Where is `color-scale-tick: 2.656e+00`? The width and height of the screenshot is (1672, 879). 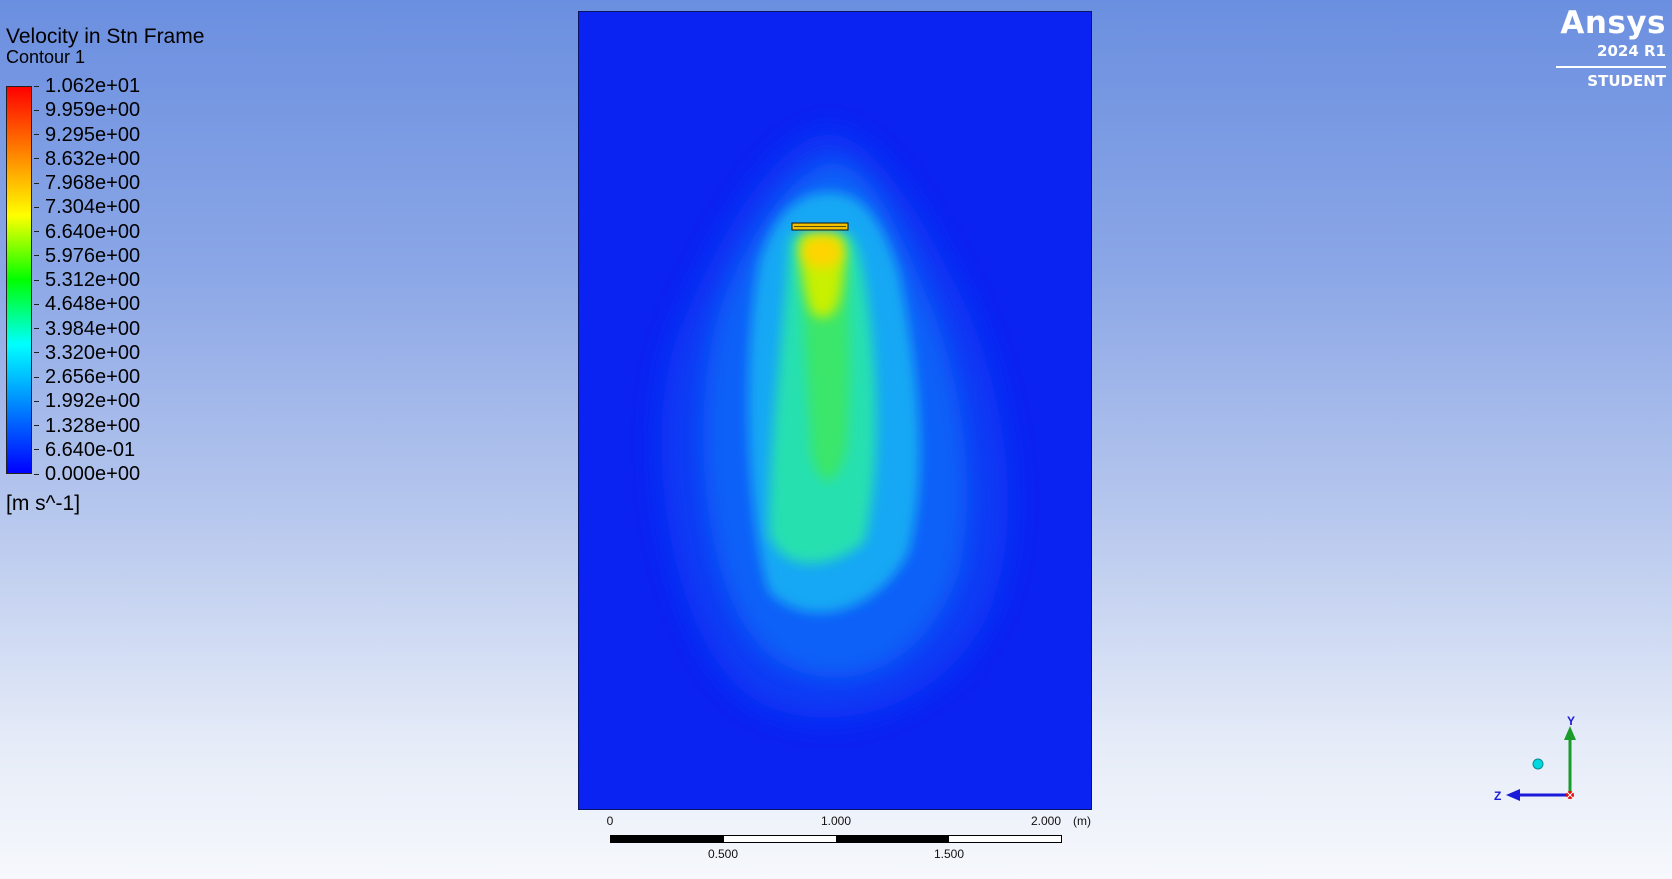 color-scale-tick: 2.656e+00 is located at coordinates (87, 377).